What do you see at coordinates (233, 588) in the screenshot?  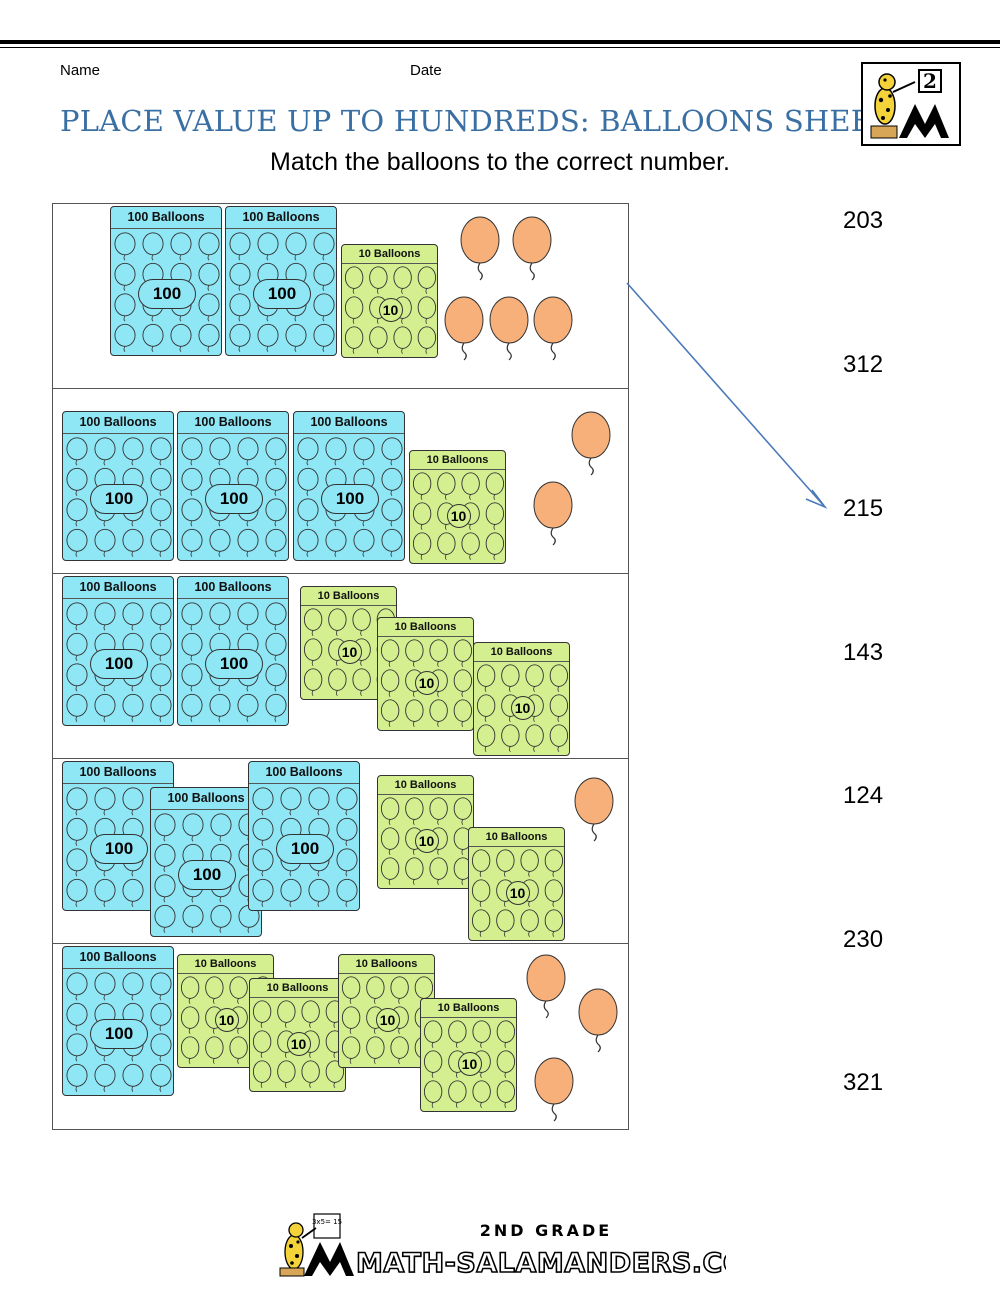 I see `card-header-label: 100 Balloons` at bounding box center [233, 588].